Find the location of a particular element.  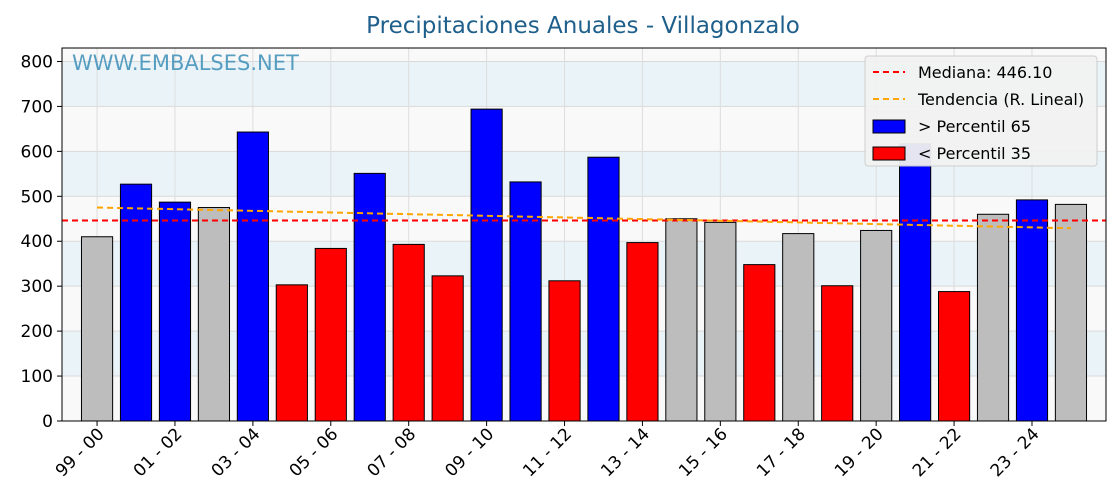

x-tick-label: 99 - 00 is located at coordinates (80, 452).